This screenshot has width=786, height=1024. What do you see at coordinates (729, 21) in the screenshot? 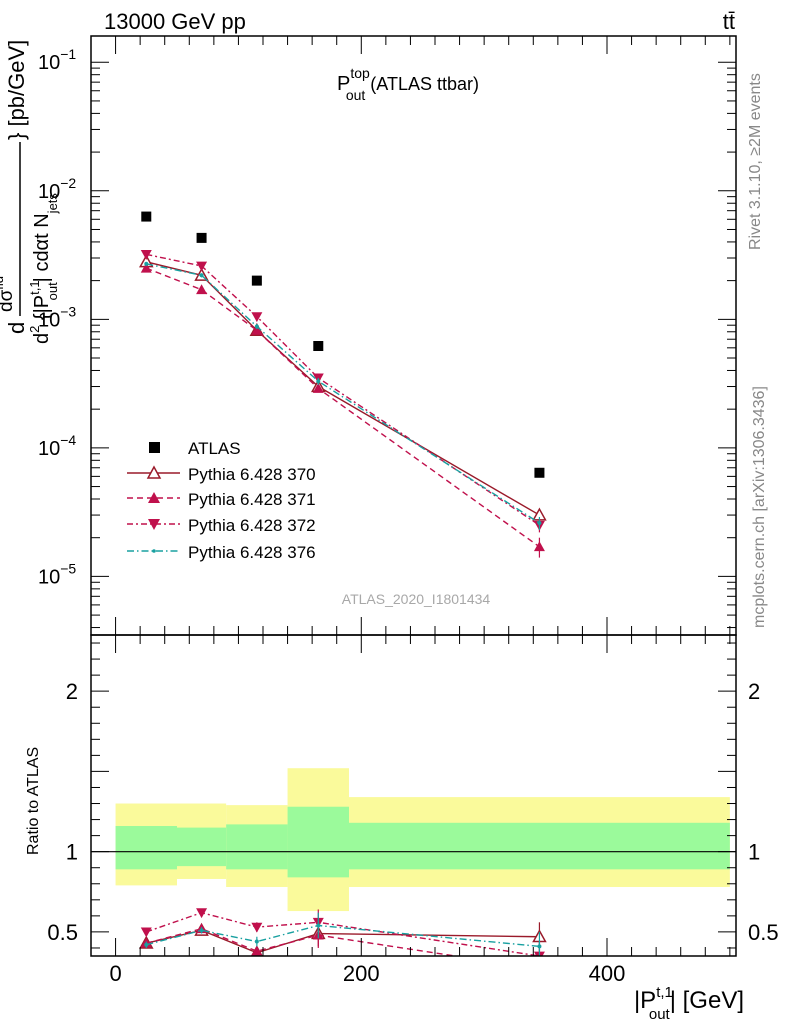
I see `header-right: tt̄` at bounding box center [729, 21].